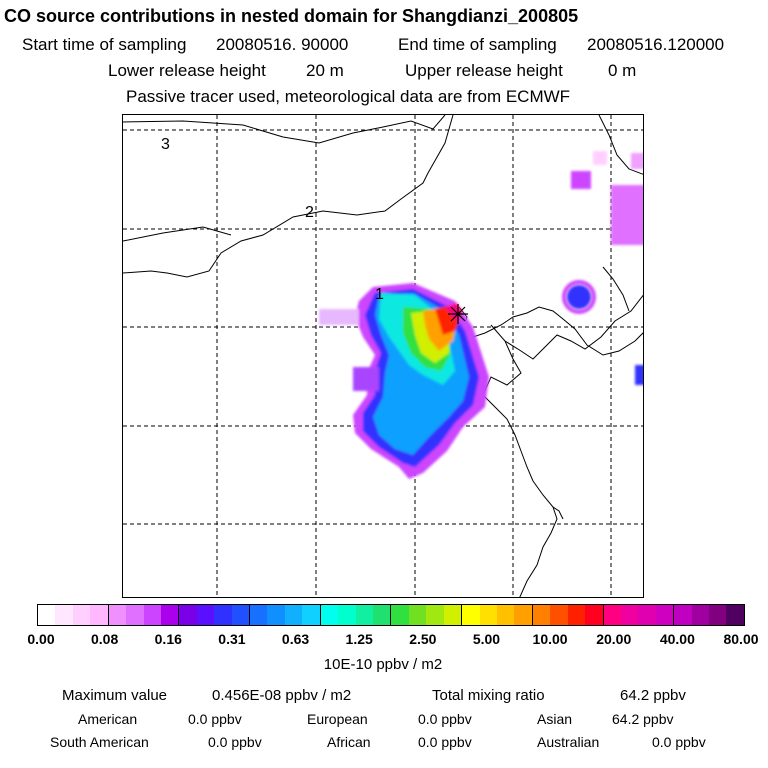  Describe the element at coordinates (105, 639) in the screenshot. I see `colorbar-tick-label: 0.08` at that location.